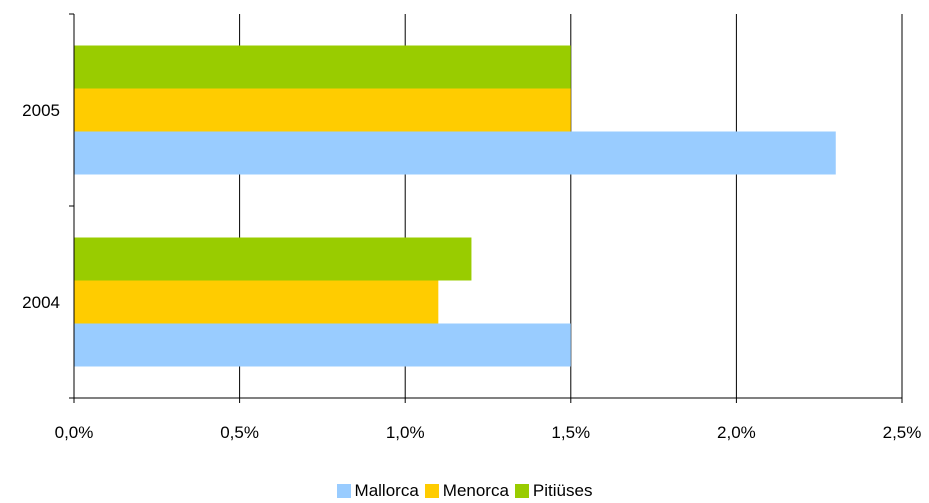  What do you see at coordinates (74, 432) in the screenshot?
I see `x-tick-label: 0,0%` at bounding box center [74, 432].